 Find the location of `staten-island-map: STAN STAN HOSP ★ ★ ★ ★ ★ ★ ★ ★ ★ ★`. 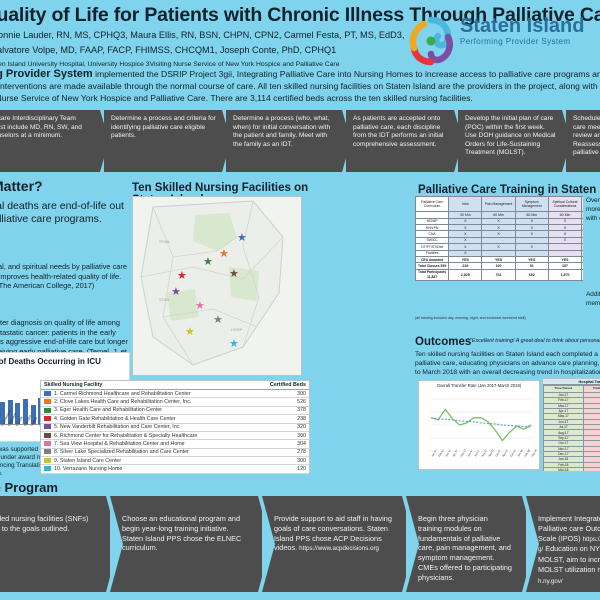

staten-island-map: STAN STAN HOSP ★ ★ ★ ★ ★ ★ ★ ★ ★ ★ is located at coordinates (217, 286).